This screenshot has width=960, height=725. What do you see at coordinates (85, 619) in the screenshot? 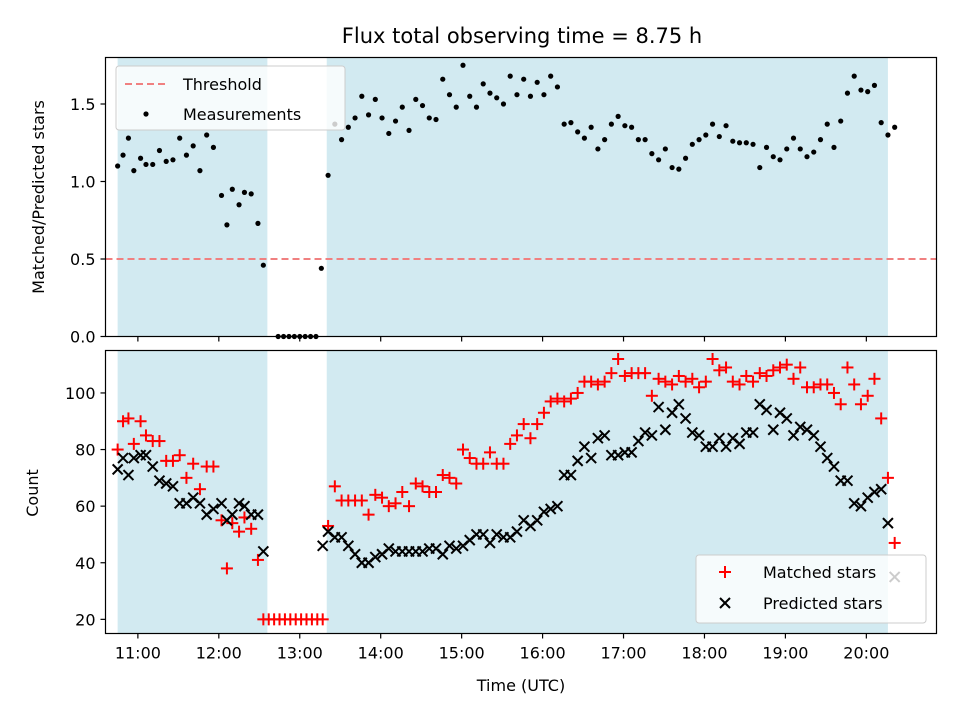
I see `y-tick-label: 20` at bounding box center [85, 619].